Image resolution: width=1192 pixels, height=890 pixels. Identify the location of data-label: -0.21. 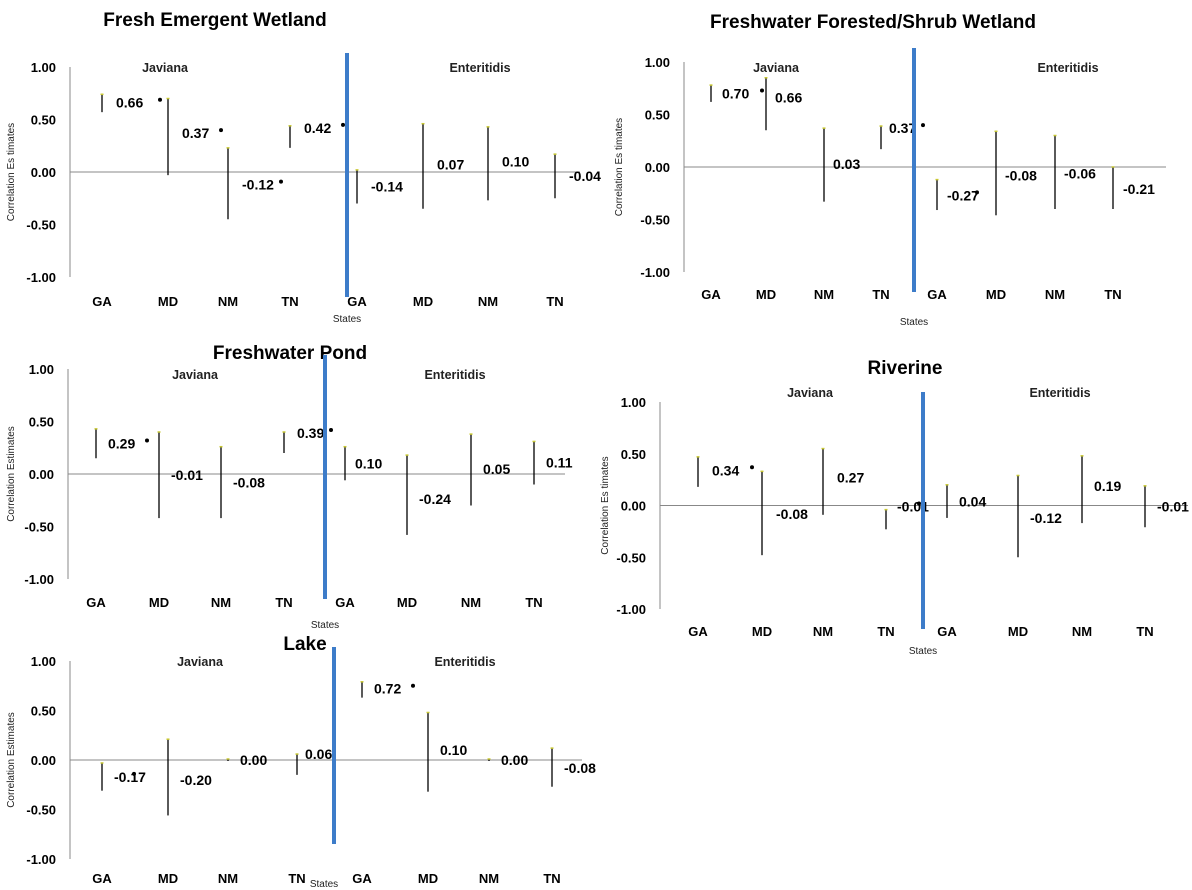
(1139, 189).